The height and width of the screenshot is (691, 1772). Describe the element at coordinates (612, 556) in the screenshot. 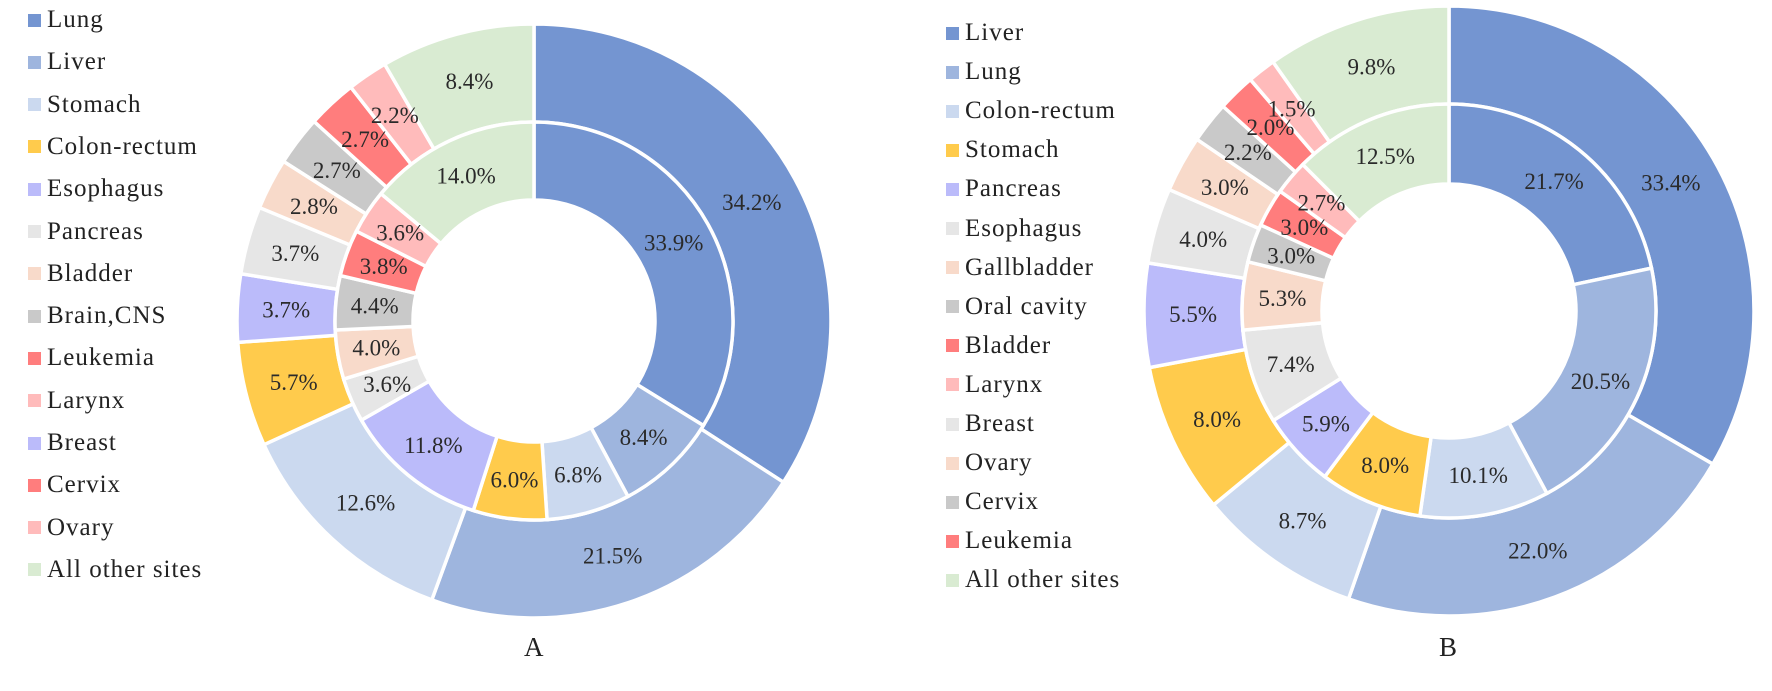

I see `data-label-outer-liver: 21.5%` at that location.